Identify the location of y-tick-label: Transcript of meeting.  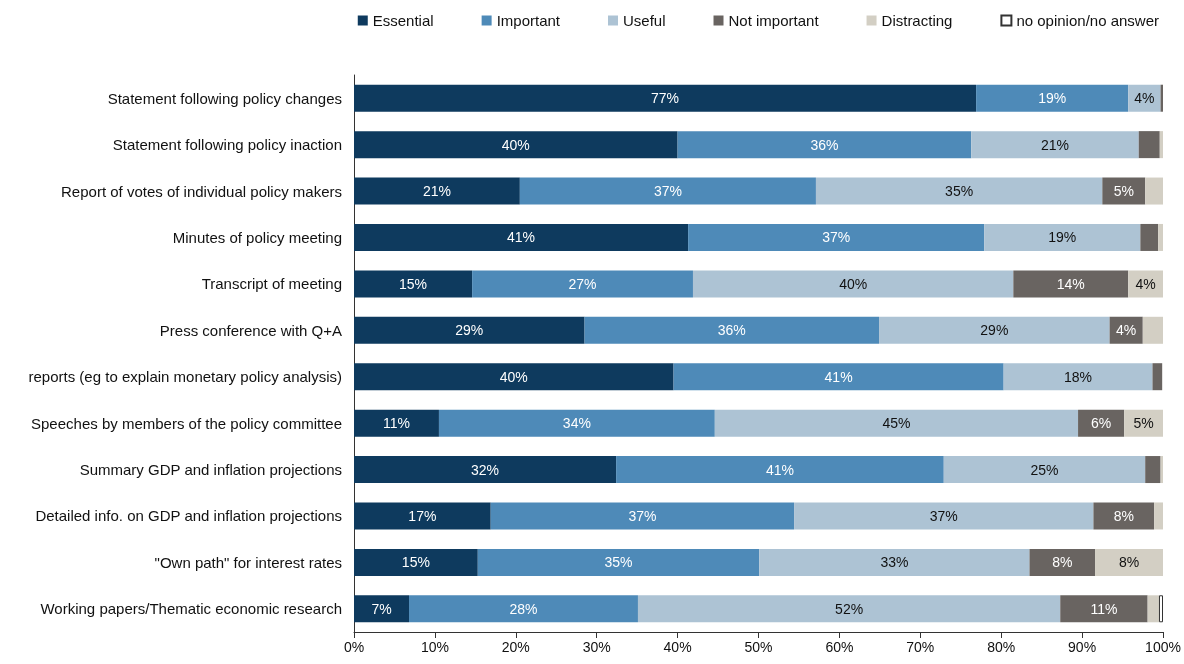
(271, 284).